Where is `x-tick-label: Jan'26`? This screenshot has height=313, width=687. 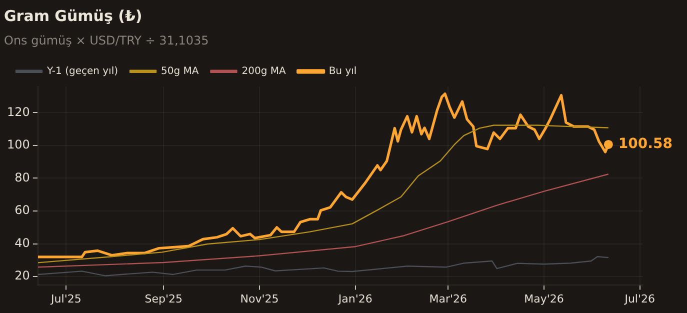 x-tick-label: Jan'26 is located at coordinates (354, 299).